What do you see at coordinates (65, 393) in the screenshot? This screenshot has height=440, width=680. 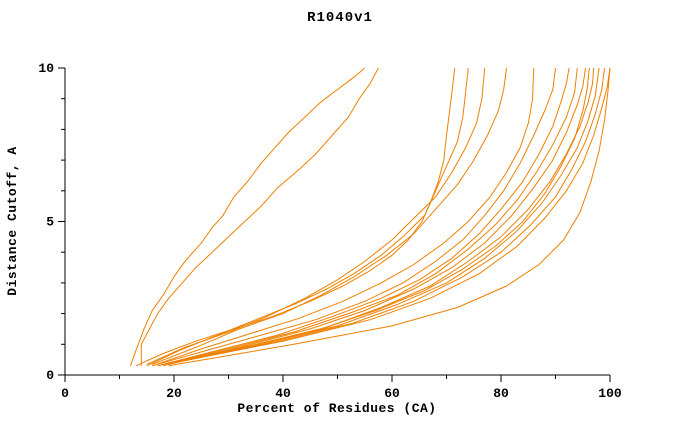 I see `x-tick-label: 0` at bounding box center [65, 393].